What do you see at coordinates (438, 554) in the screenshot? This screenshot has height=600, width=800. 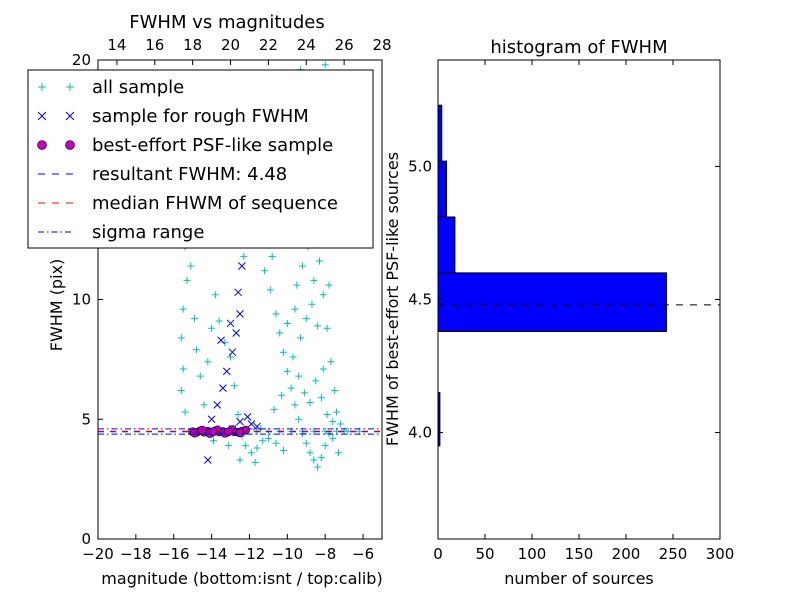 I see `right-x-tick-label: 0` at bounding box center [438, 554].